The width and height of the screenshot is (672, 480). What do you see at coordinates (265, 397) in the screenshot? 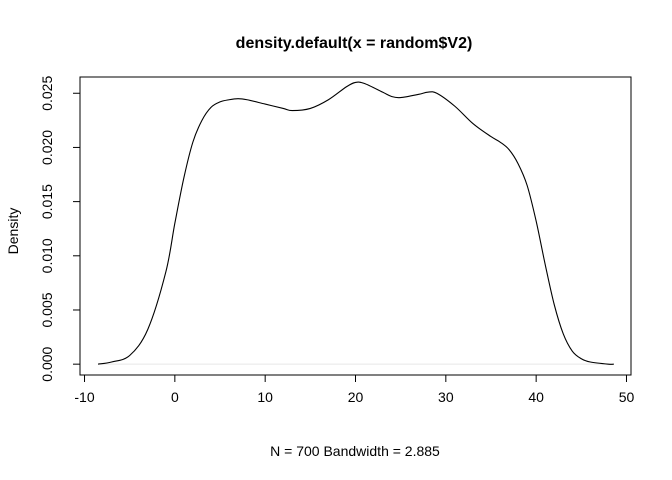
I see `x-tick-label: 10` at bounding box center [265, 397].